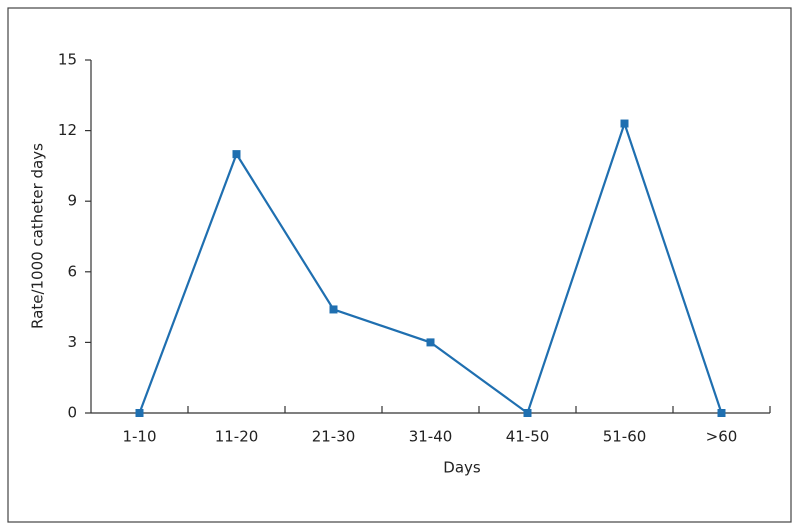 This screenshot has width=799, height=530. What do you see at coordinates (625, 437) in the screenshot?
I see `x-tick-label: 51-60` at bounding box center [625, 437].